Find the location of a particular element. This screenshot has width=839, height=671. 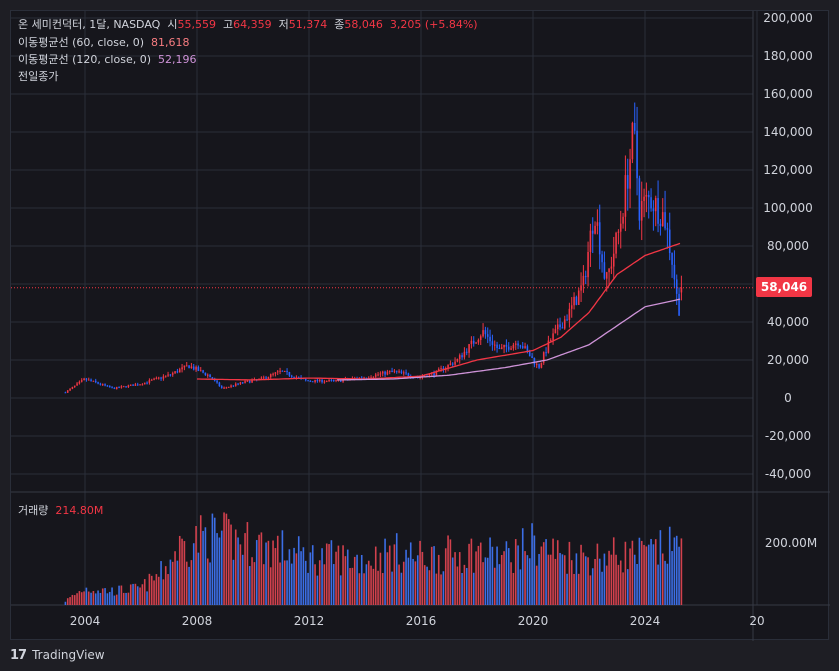

time-axis: 2004 2008 2012 2016 2020 2024 20 is located at coordinates (417, 621).